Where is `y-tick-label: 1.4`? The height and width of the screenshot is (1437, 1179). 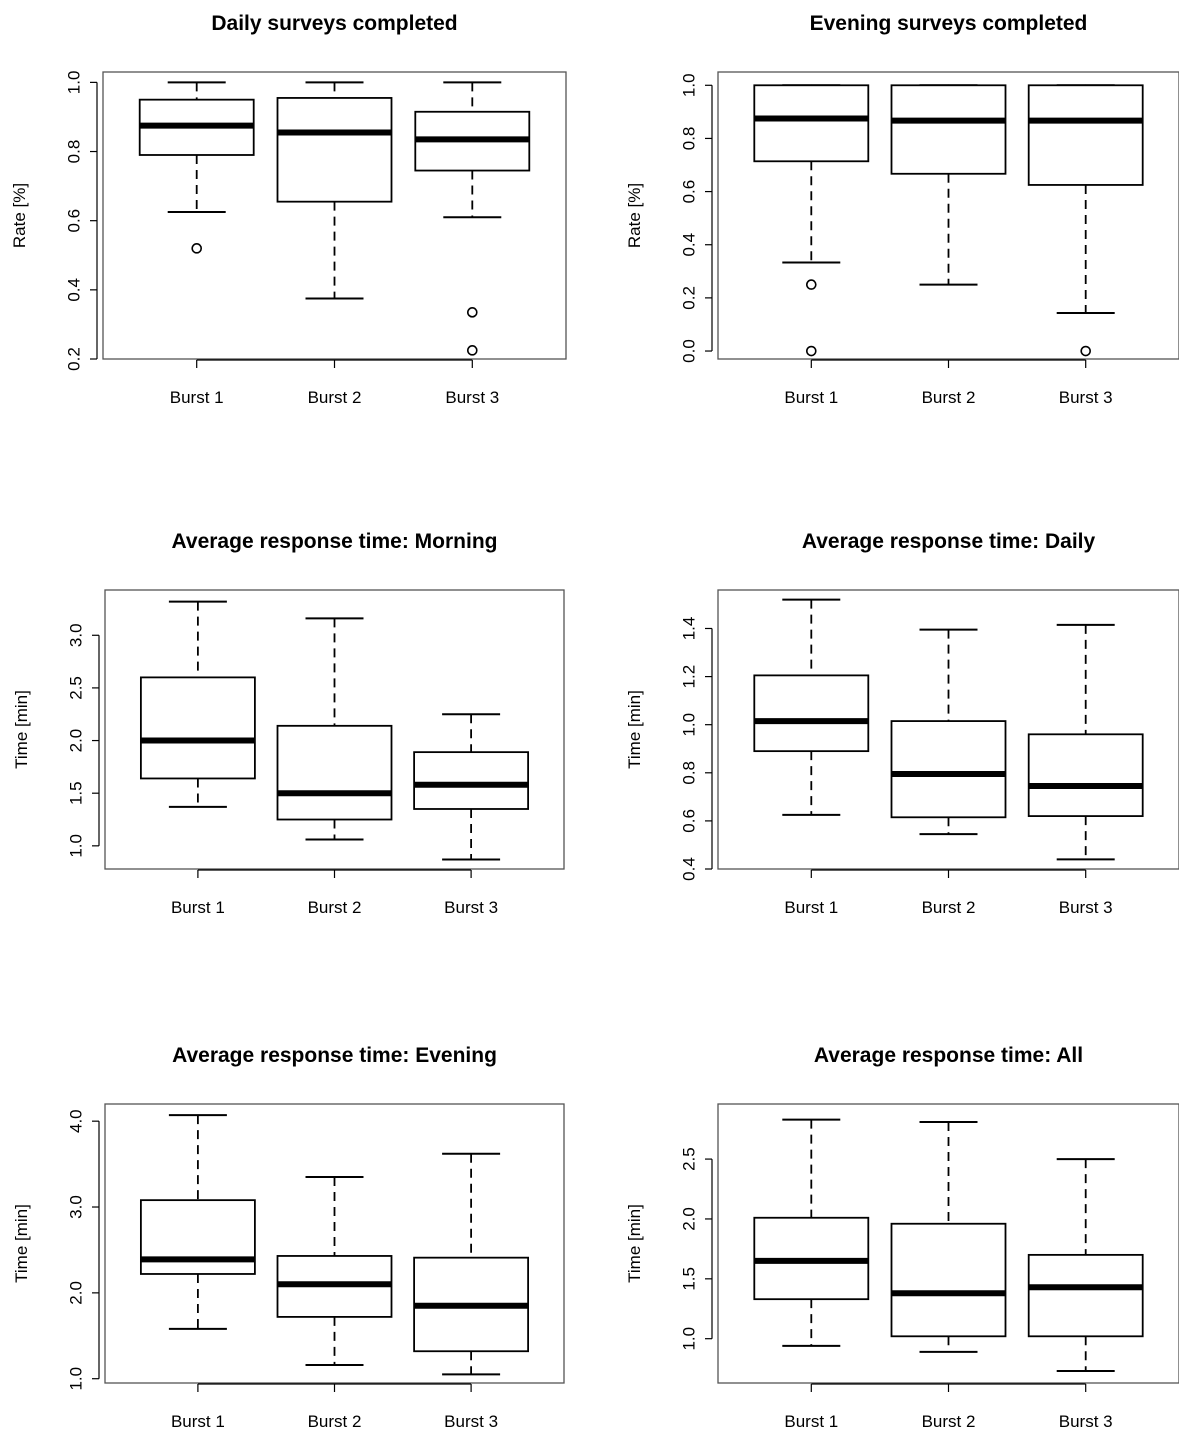 y-tick-label: 1.4 is located at coordinates (688, 629).